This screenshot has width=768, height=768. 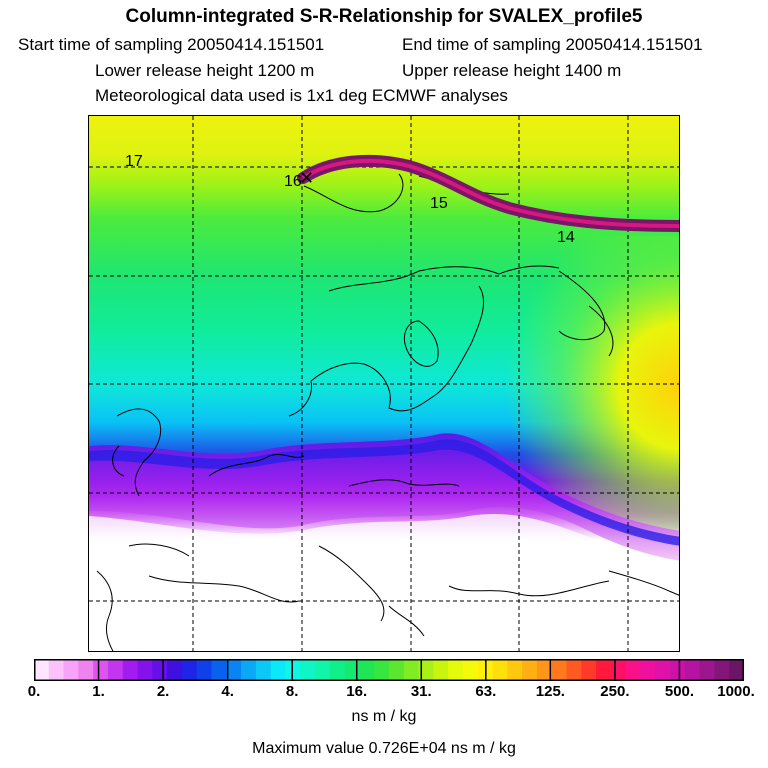 What do you see at coordinates (205, 70) in the screenshot?
I see `lower-release-text: Lower release height 1200 m` at bounding box center [205, 70].